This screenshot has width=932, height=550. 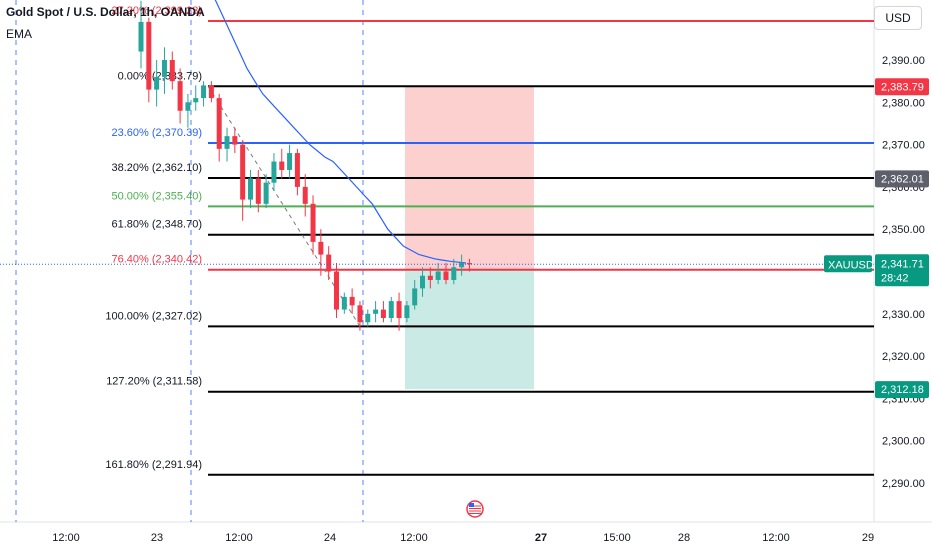 What do you see at coordinates (903, 61) in the screenshot?
I see `price-tick-label: 2,390.00` at bounding box center [903, 61].